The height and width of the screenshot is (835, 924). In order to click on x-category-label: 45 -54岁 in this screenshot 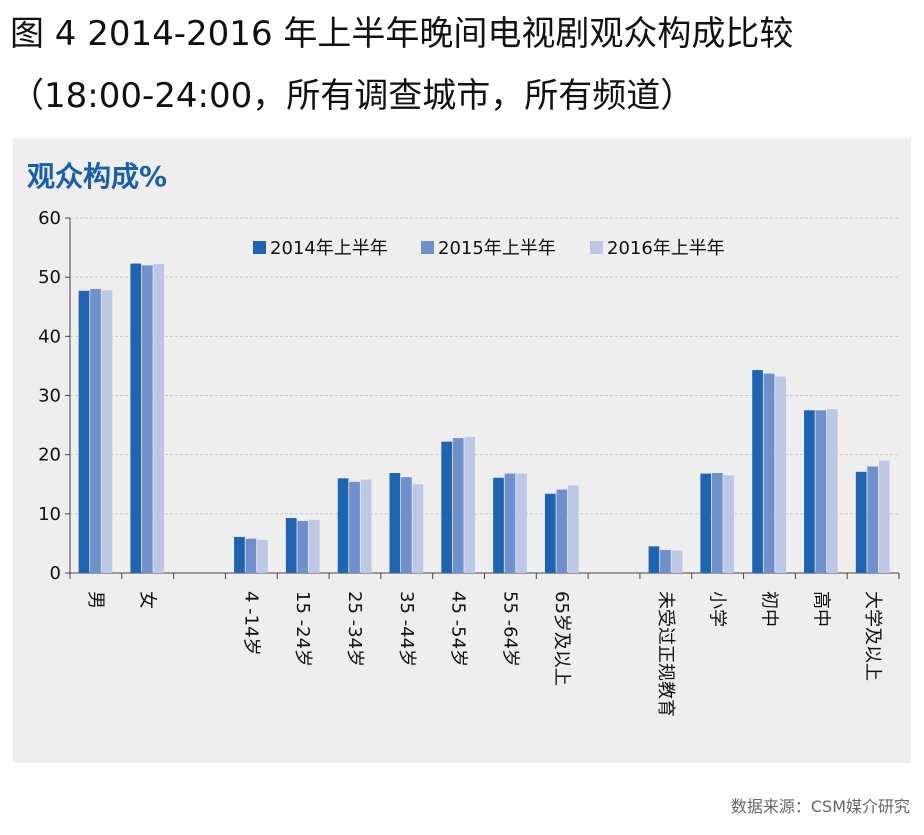, I will do `click(458, 629)`.